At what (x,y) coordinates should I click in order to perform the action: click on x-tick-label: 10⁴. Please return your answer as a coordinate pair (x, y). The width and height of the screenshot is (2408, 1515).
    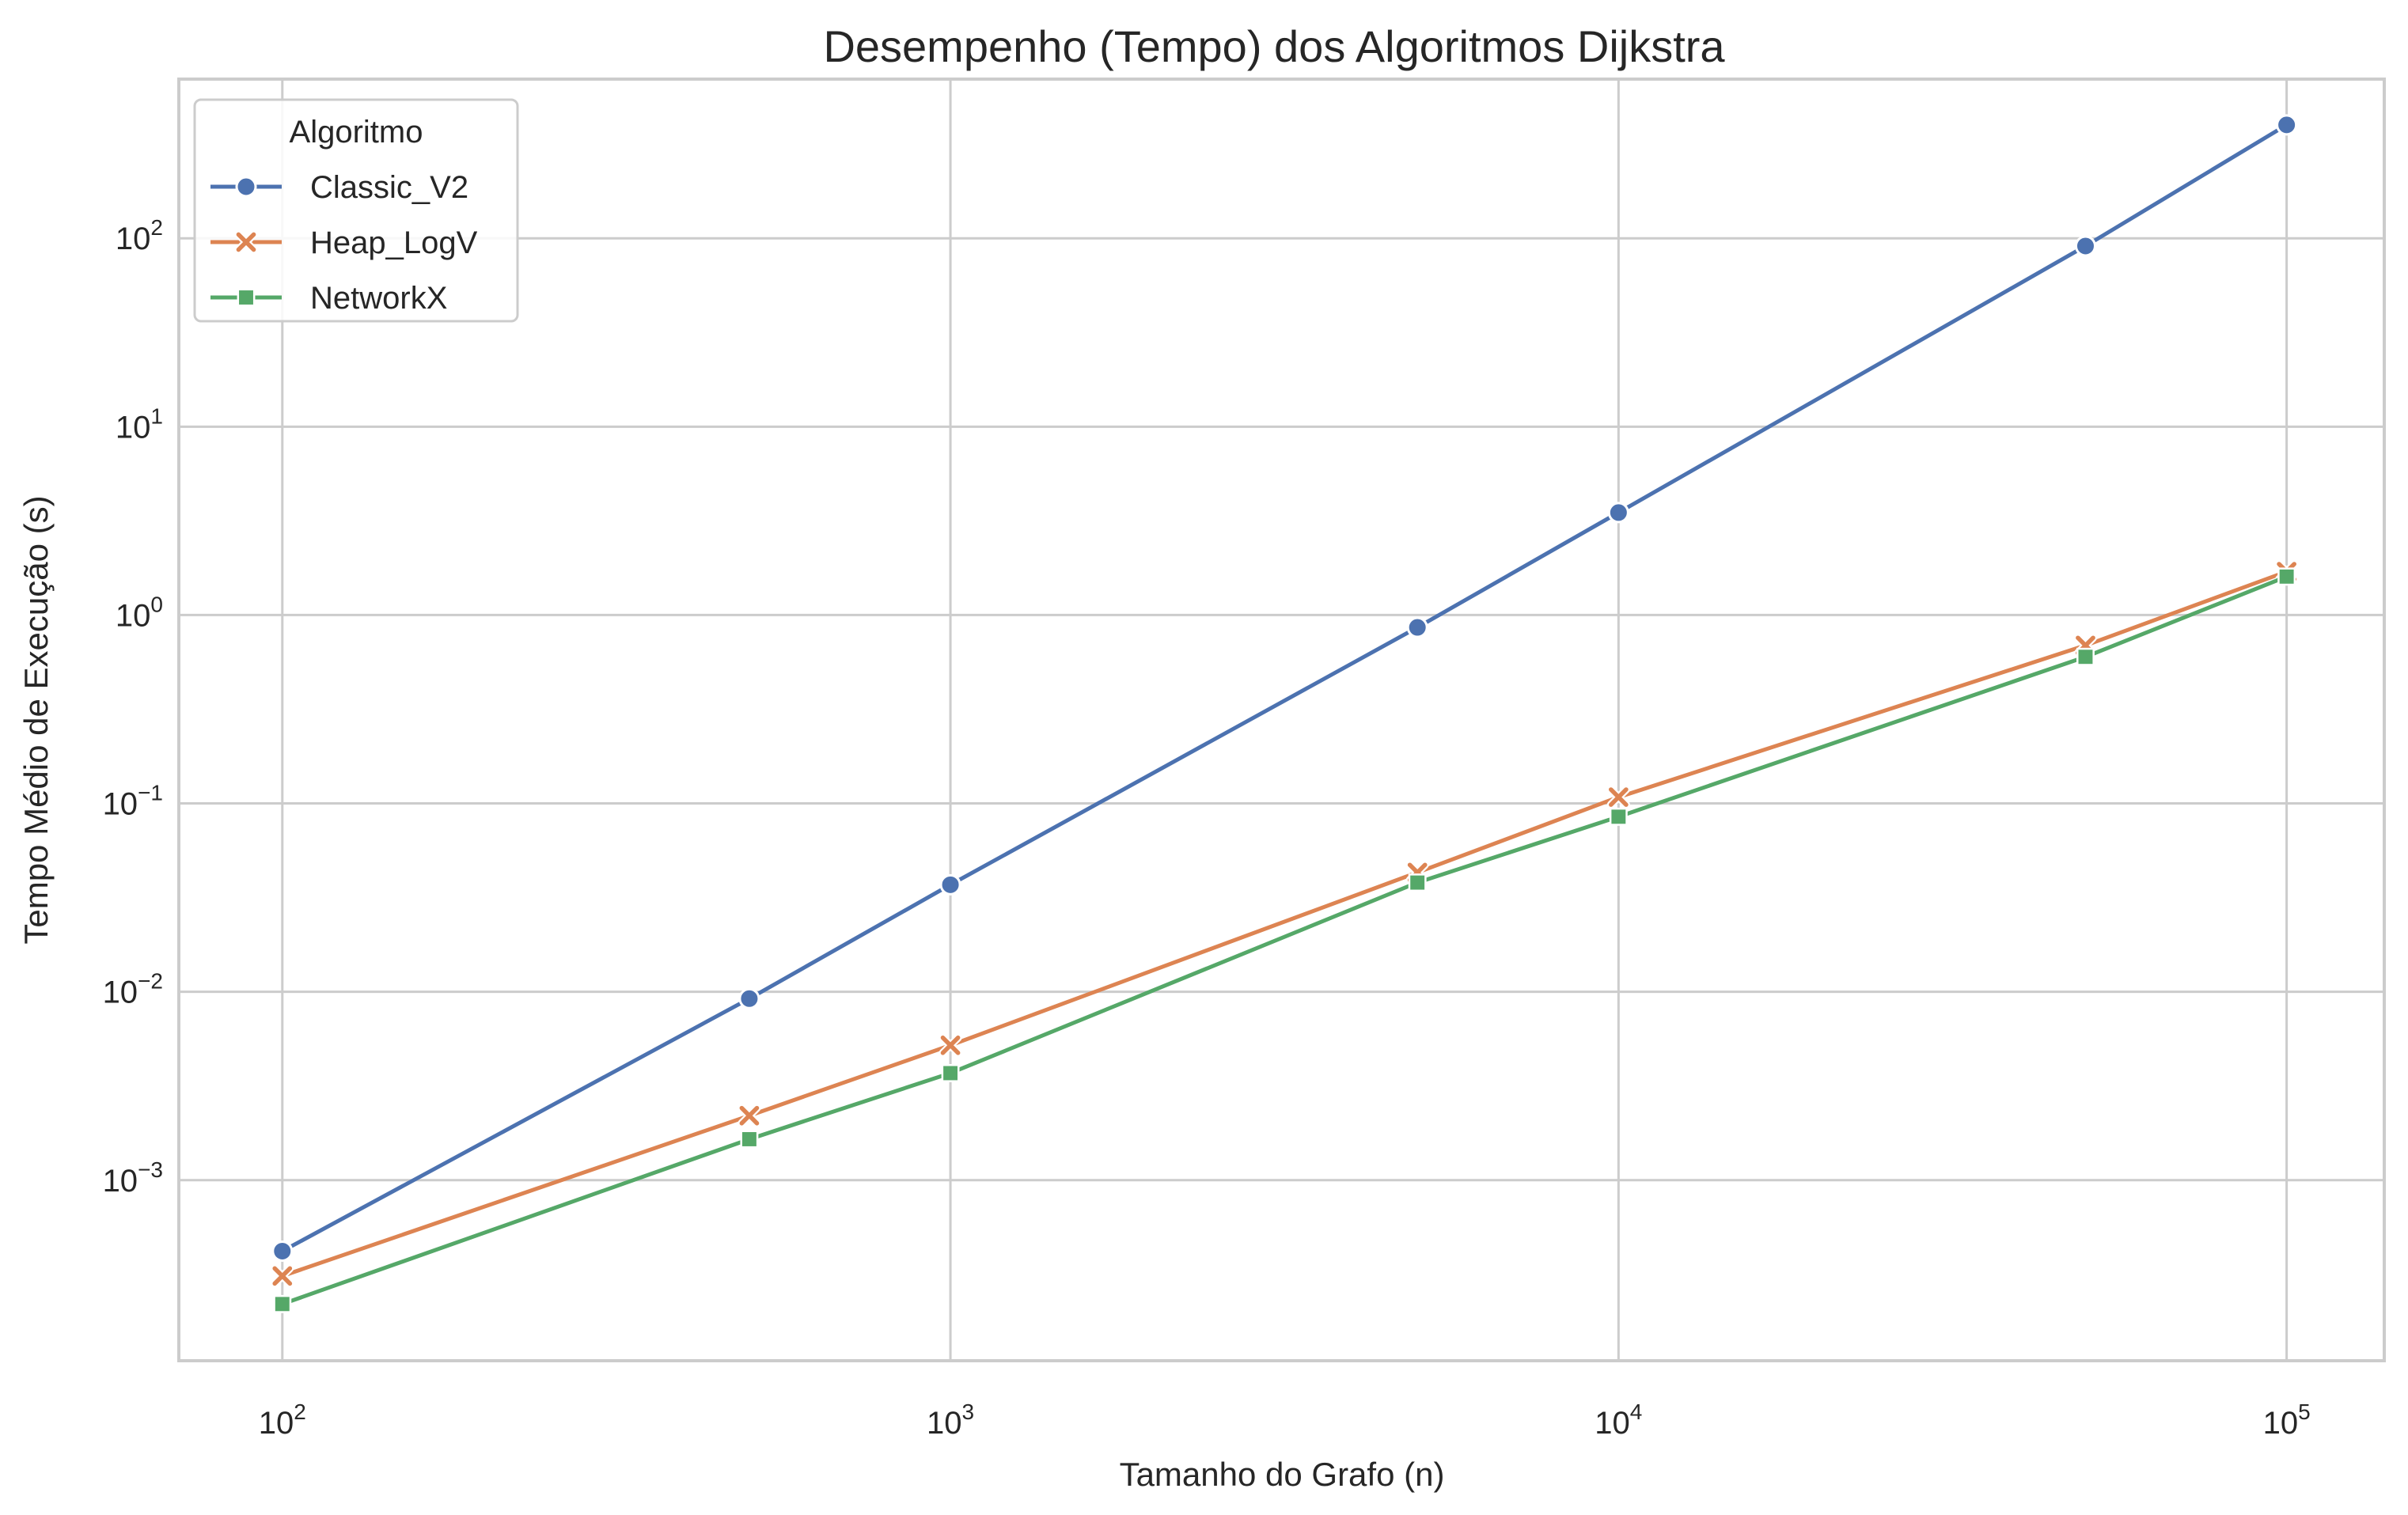
    Looking at the image, I should click on (1619, 1420).